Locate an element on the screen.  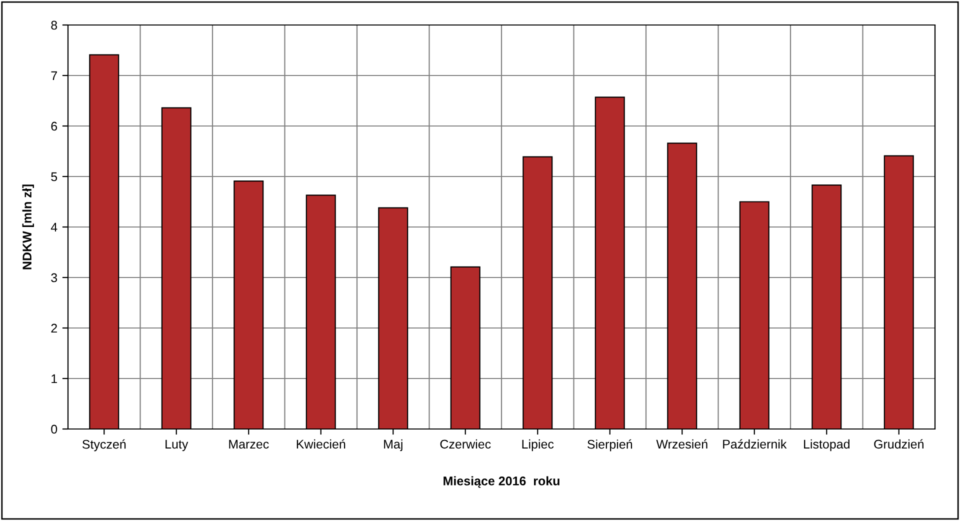
y-tick-label: 2 is located at coordinates (54, 328).